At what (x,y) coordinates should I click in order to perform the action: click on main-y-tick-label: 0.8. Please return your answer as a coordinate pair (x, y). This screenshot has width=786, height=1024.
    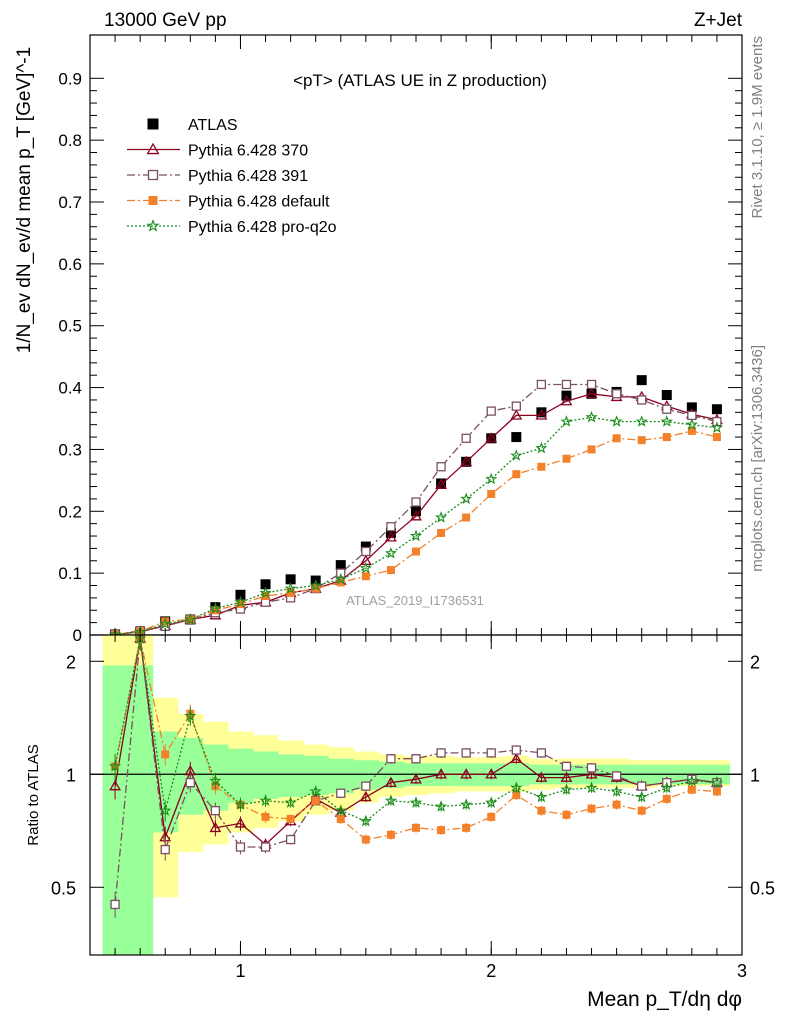
    Looking at the image, I should click on (70, 140).